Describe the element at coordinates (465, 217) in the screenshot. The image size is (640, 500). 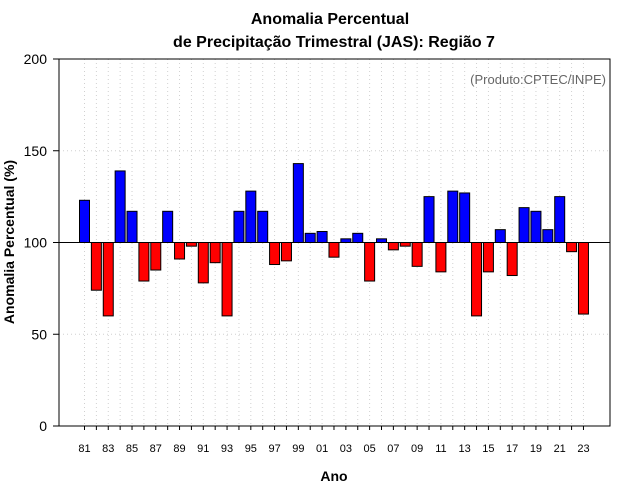
I see `bar-2013` at that location.